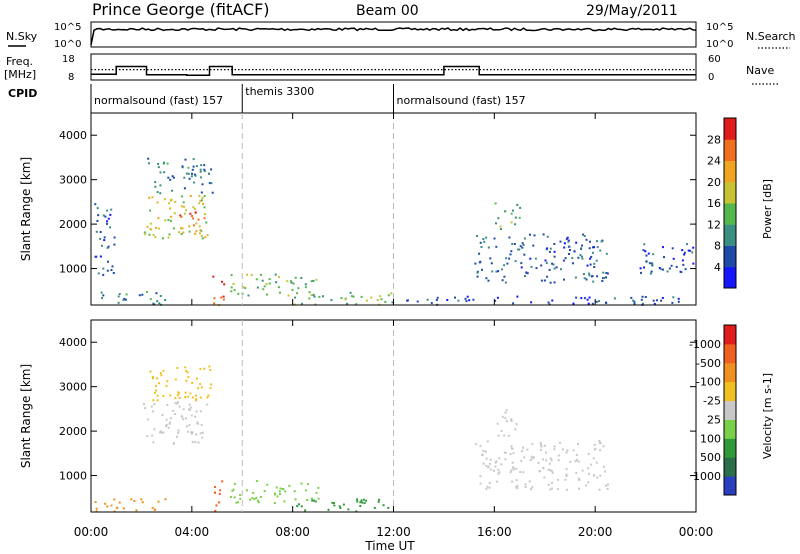 The height and width of the screenshot is (554, 800). Describe the element at coordinates (708, 382) in the screenshot. I see `colorbar-tick-label: -100` at that location.